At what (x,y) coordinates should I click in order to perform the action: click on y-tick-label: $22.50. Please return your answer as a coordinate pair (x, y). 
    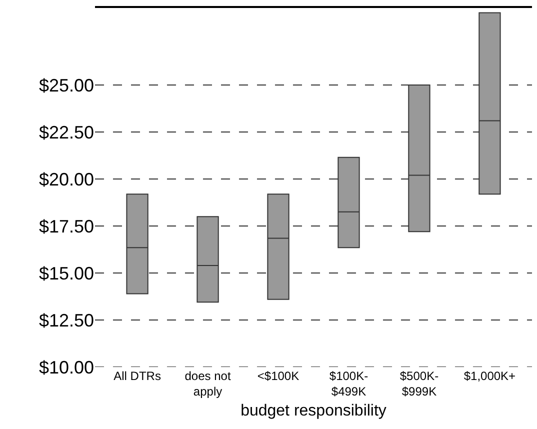
    Looking at the image, I should click on (66, 132).